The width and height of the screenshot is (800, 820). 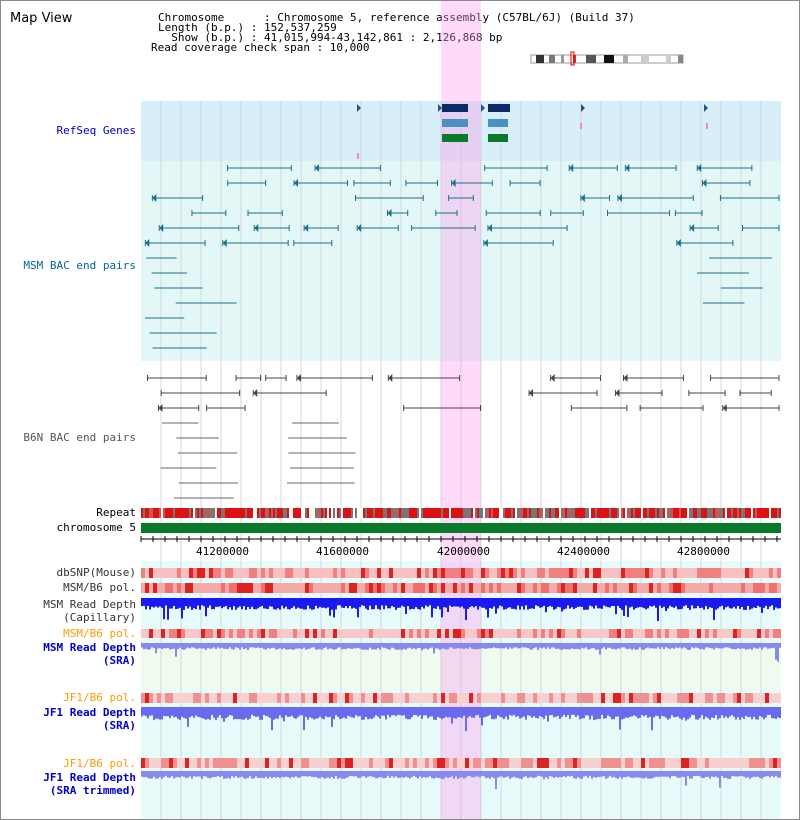 What do you see at coordinates (703, 551) in the screenshot?
I see `axis-tick-label: 42800000` at bounding box center [703, 551].